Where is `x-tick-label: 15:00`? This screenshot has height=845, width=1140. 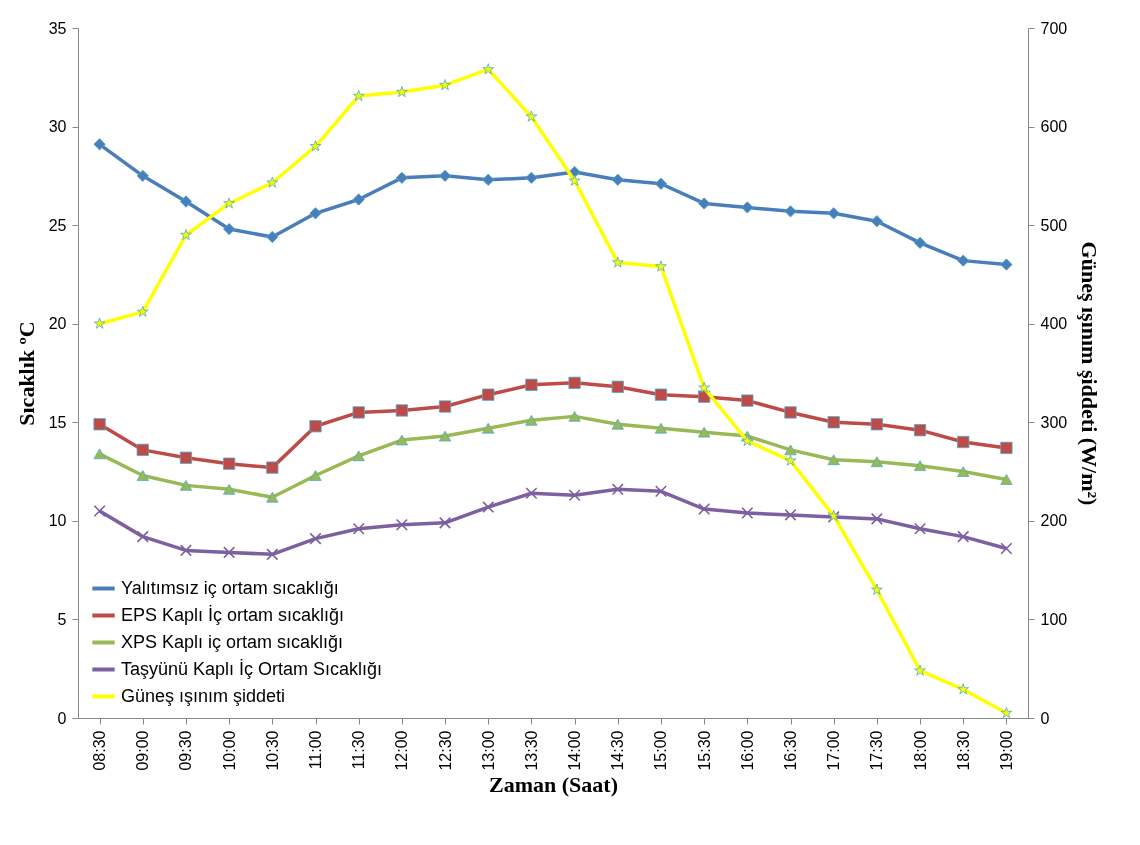 x-tick-label: 15:00 is located at coordinates (661, 750).